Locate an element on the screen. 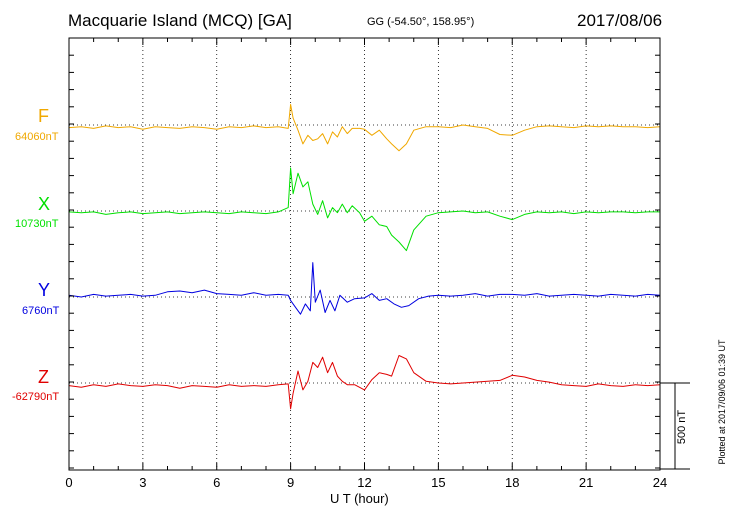 The width and height of the screenshot is (730, 520). scale-bar-label: 500 nT is located at coordinates (682, 427).